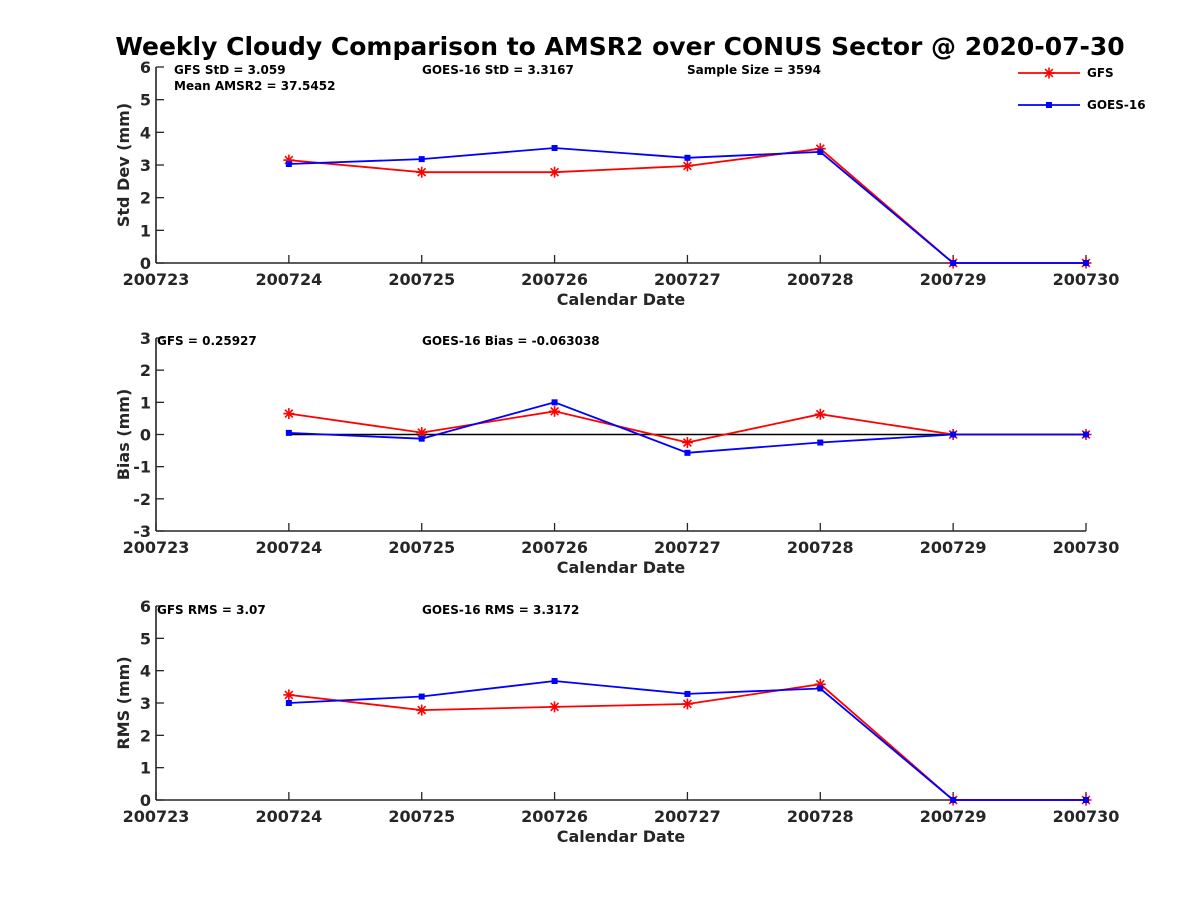 This screenshot has height=900, width=1200. I want to click on legend-gfs-label: GFS, so click(1100, 73).